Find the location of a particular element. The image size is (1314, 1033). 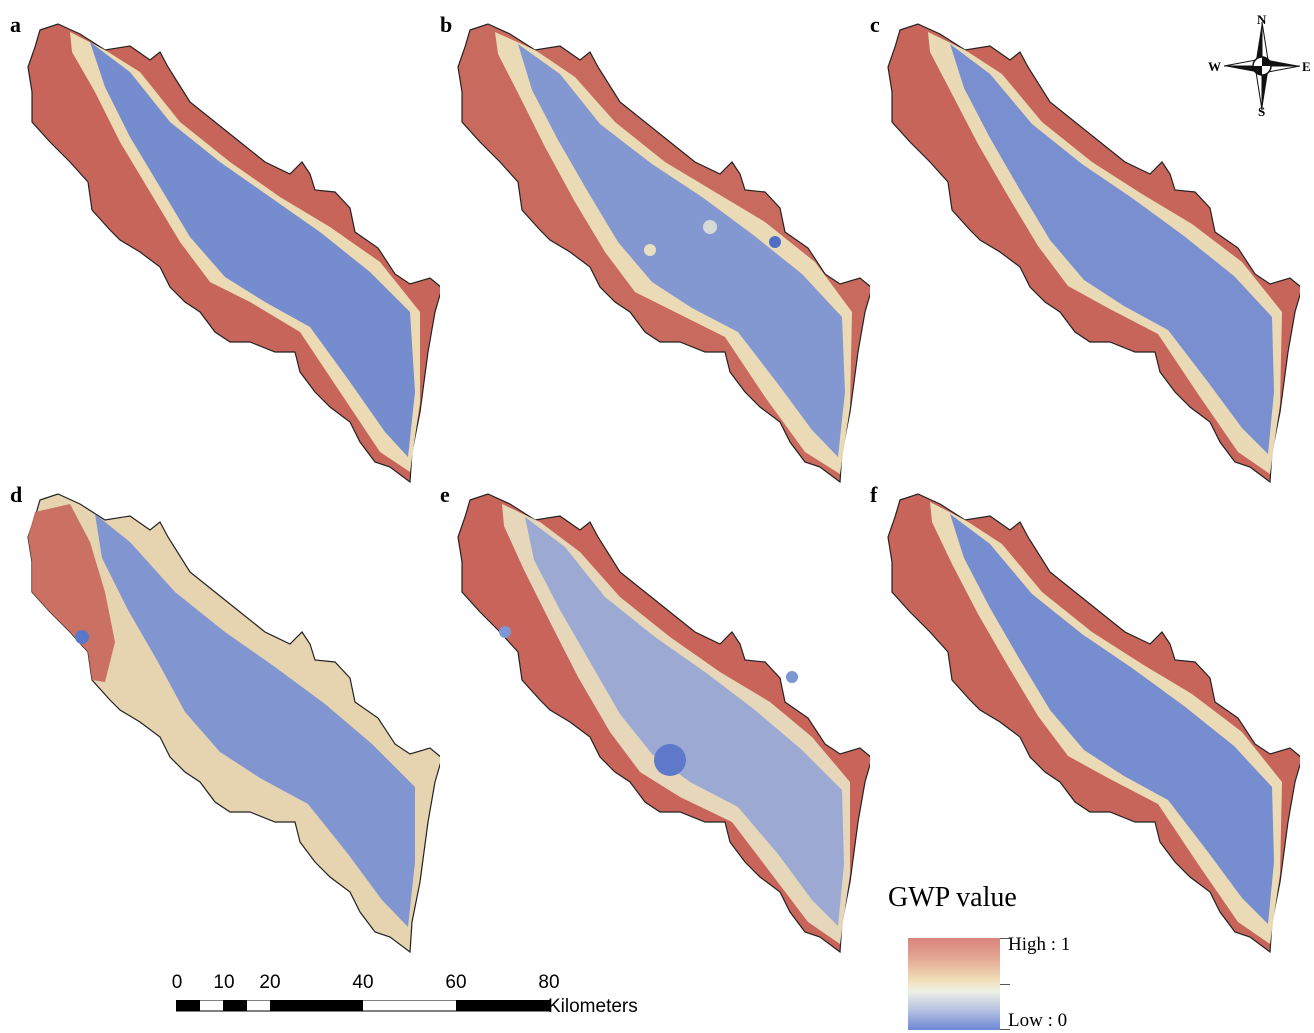

north-arrow: N S W E is located at coordinates (1261, 65).